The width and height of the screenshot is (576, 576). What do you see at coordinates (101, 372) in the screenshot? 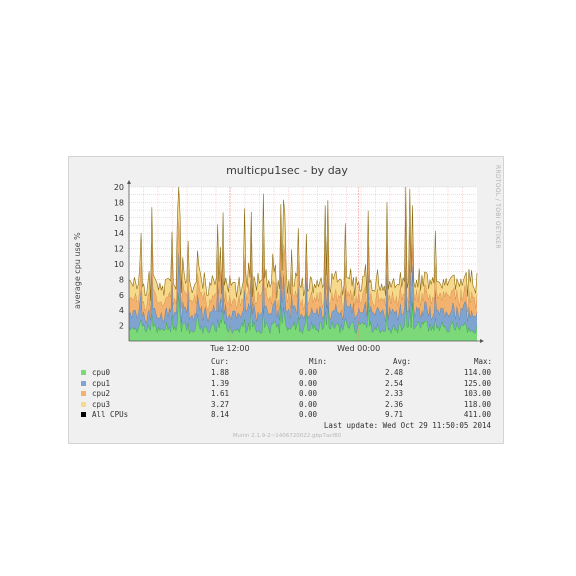
I see `legend-series-name: cpu0` at bounding box center [101, 372].